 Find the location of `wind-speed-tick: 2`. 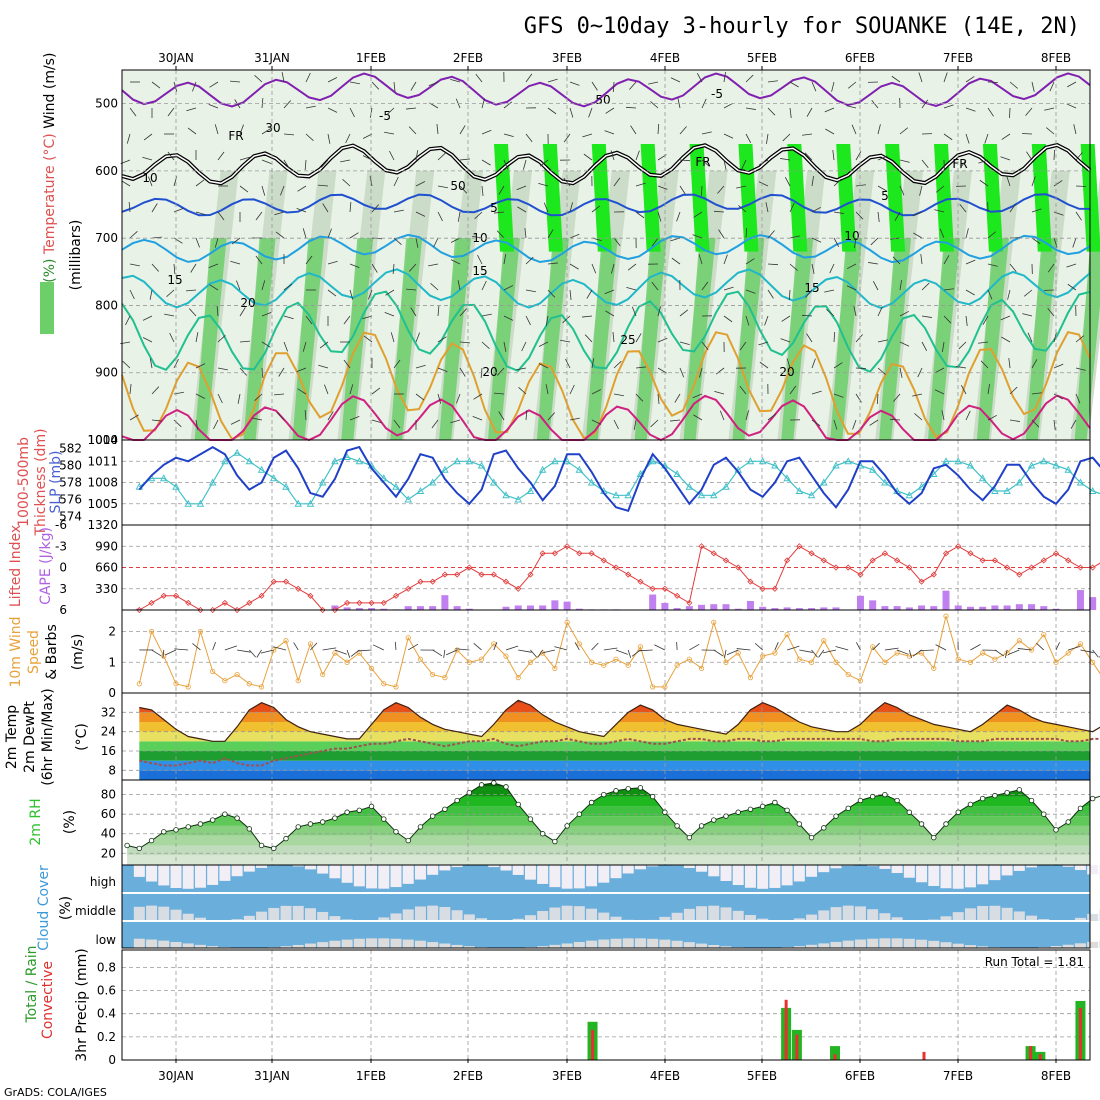

wind-speed-tick: 2 is located at coordinates (112, 632).